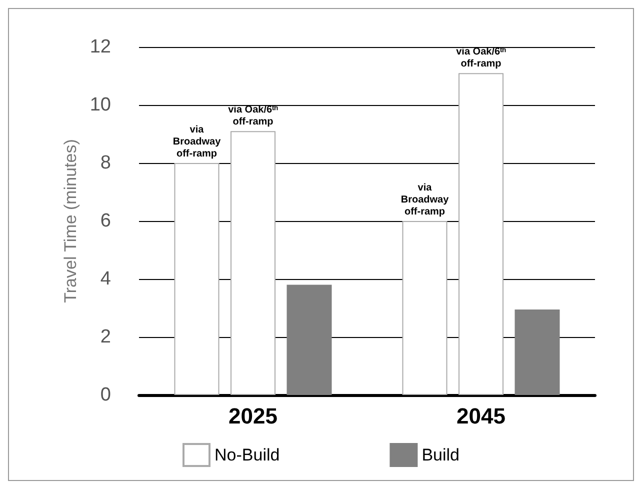  What do you see at coordinates (100, 47) in the screenshot?
I see `y-tick-label: 12` at bounding box center [100, 47].